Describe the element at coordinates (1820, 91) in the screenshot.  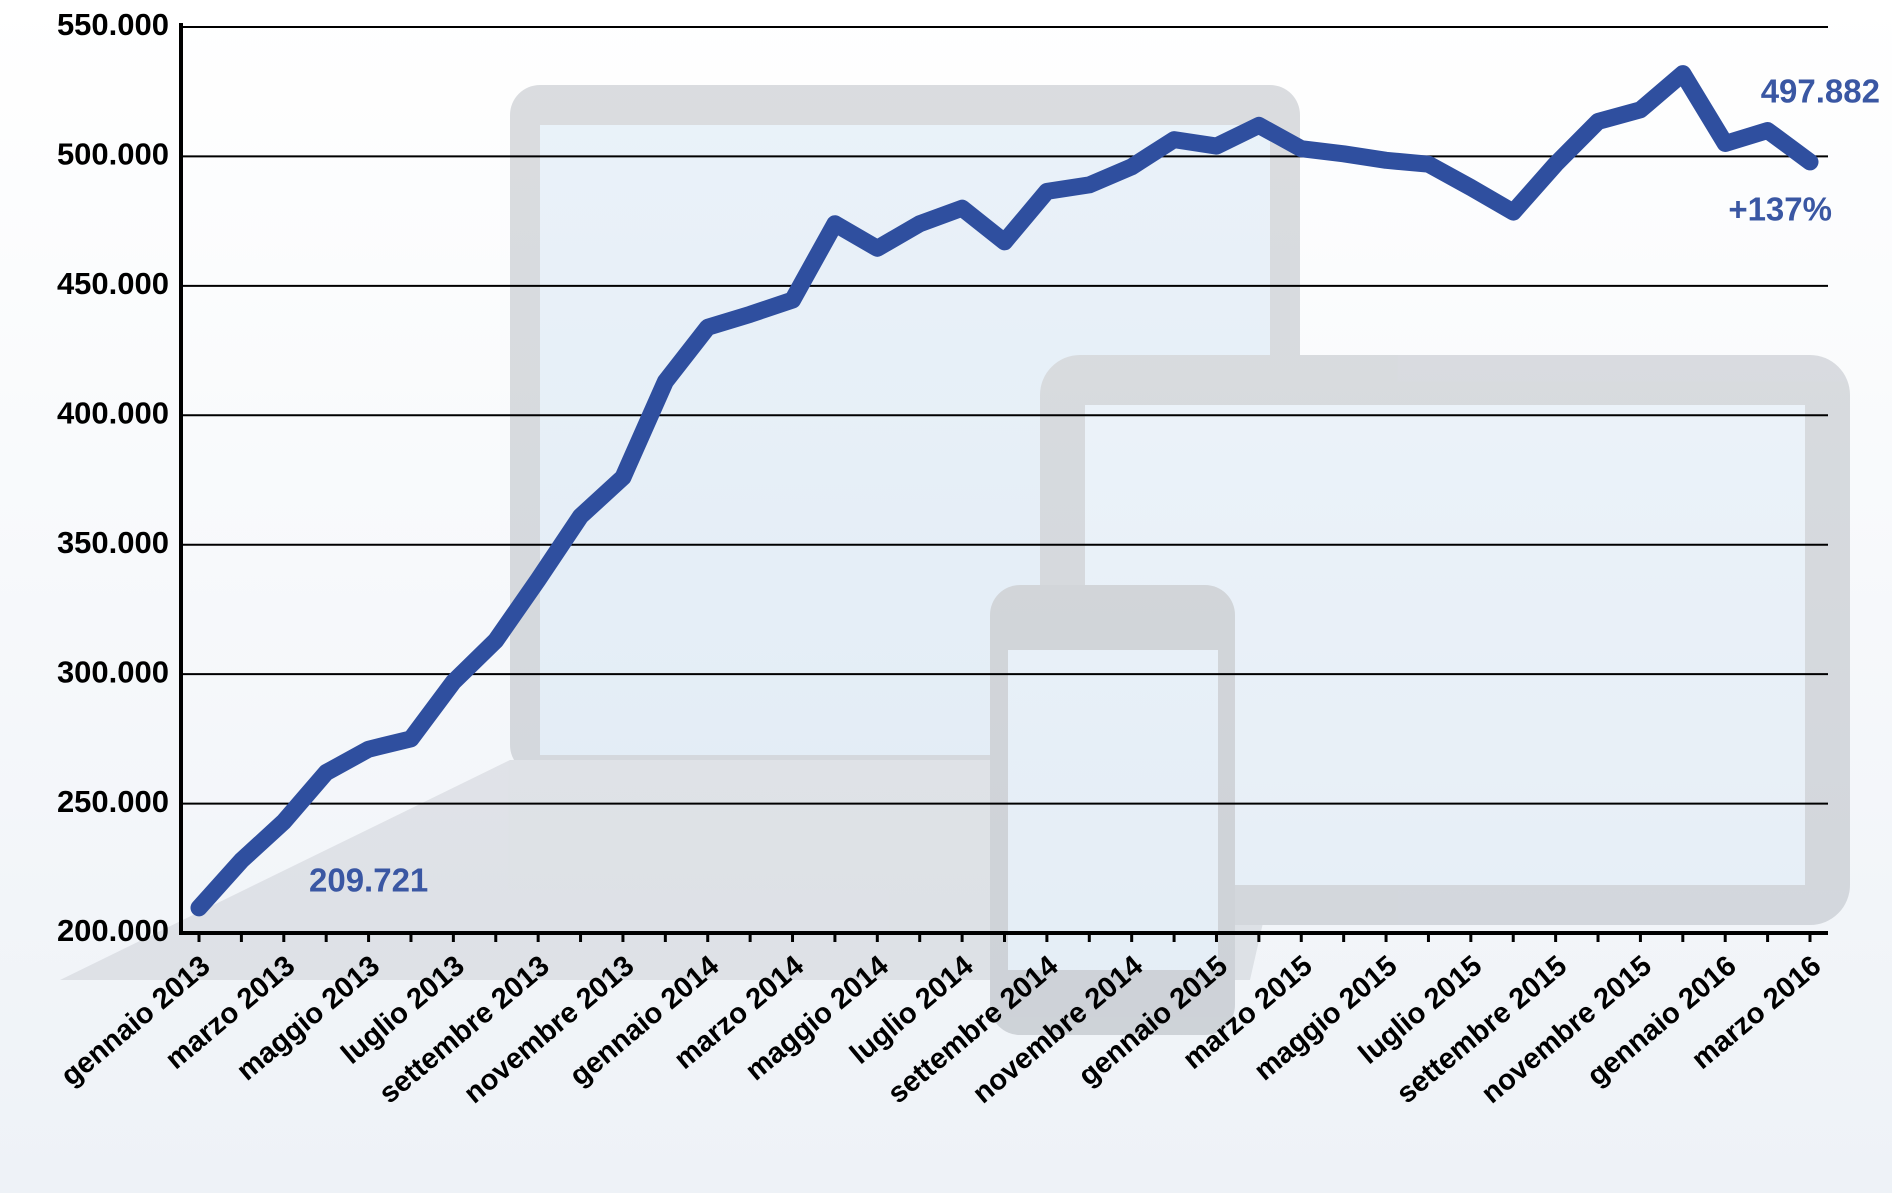
I see `value-label: 497.882` at that location.